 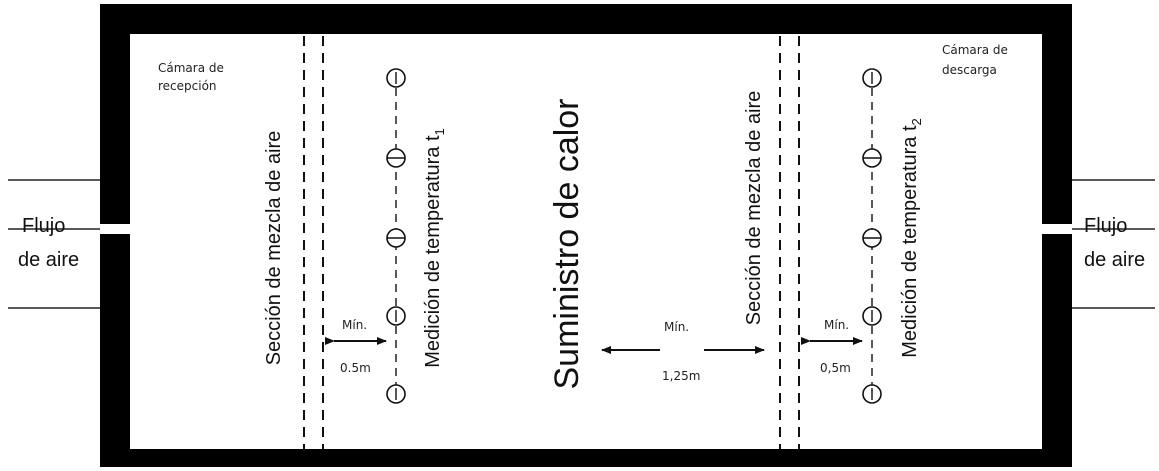 What do you see at coordinates (356, 346) in the screenshot?
I see `left-min-distance-dimension: Mín. 0.5m` at bounding box center [356, 346].